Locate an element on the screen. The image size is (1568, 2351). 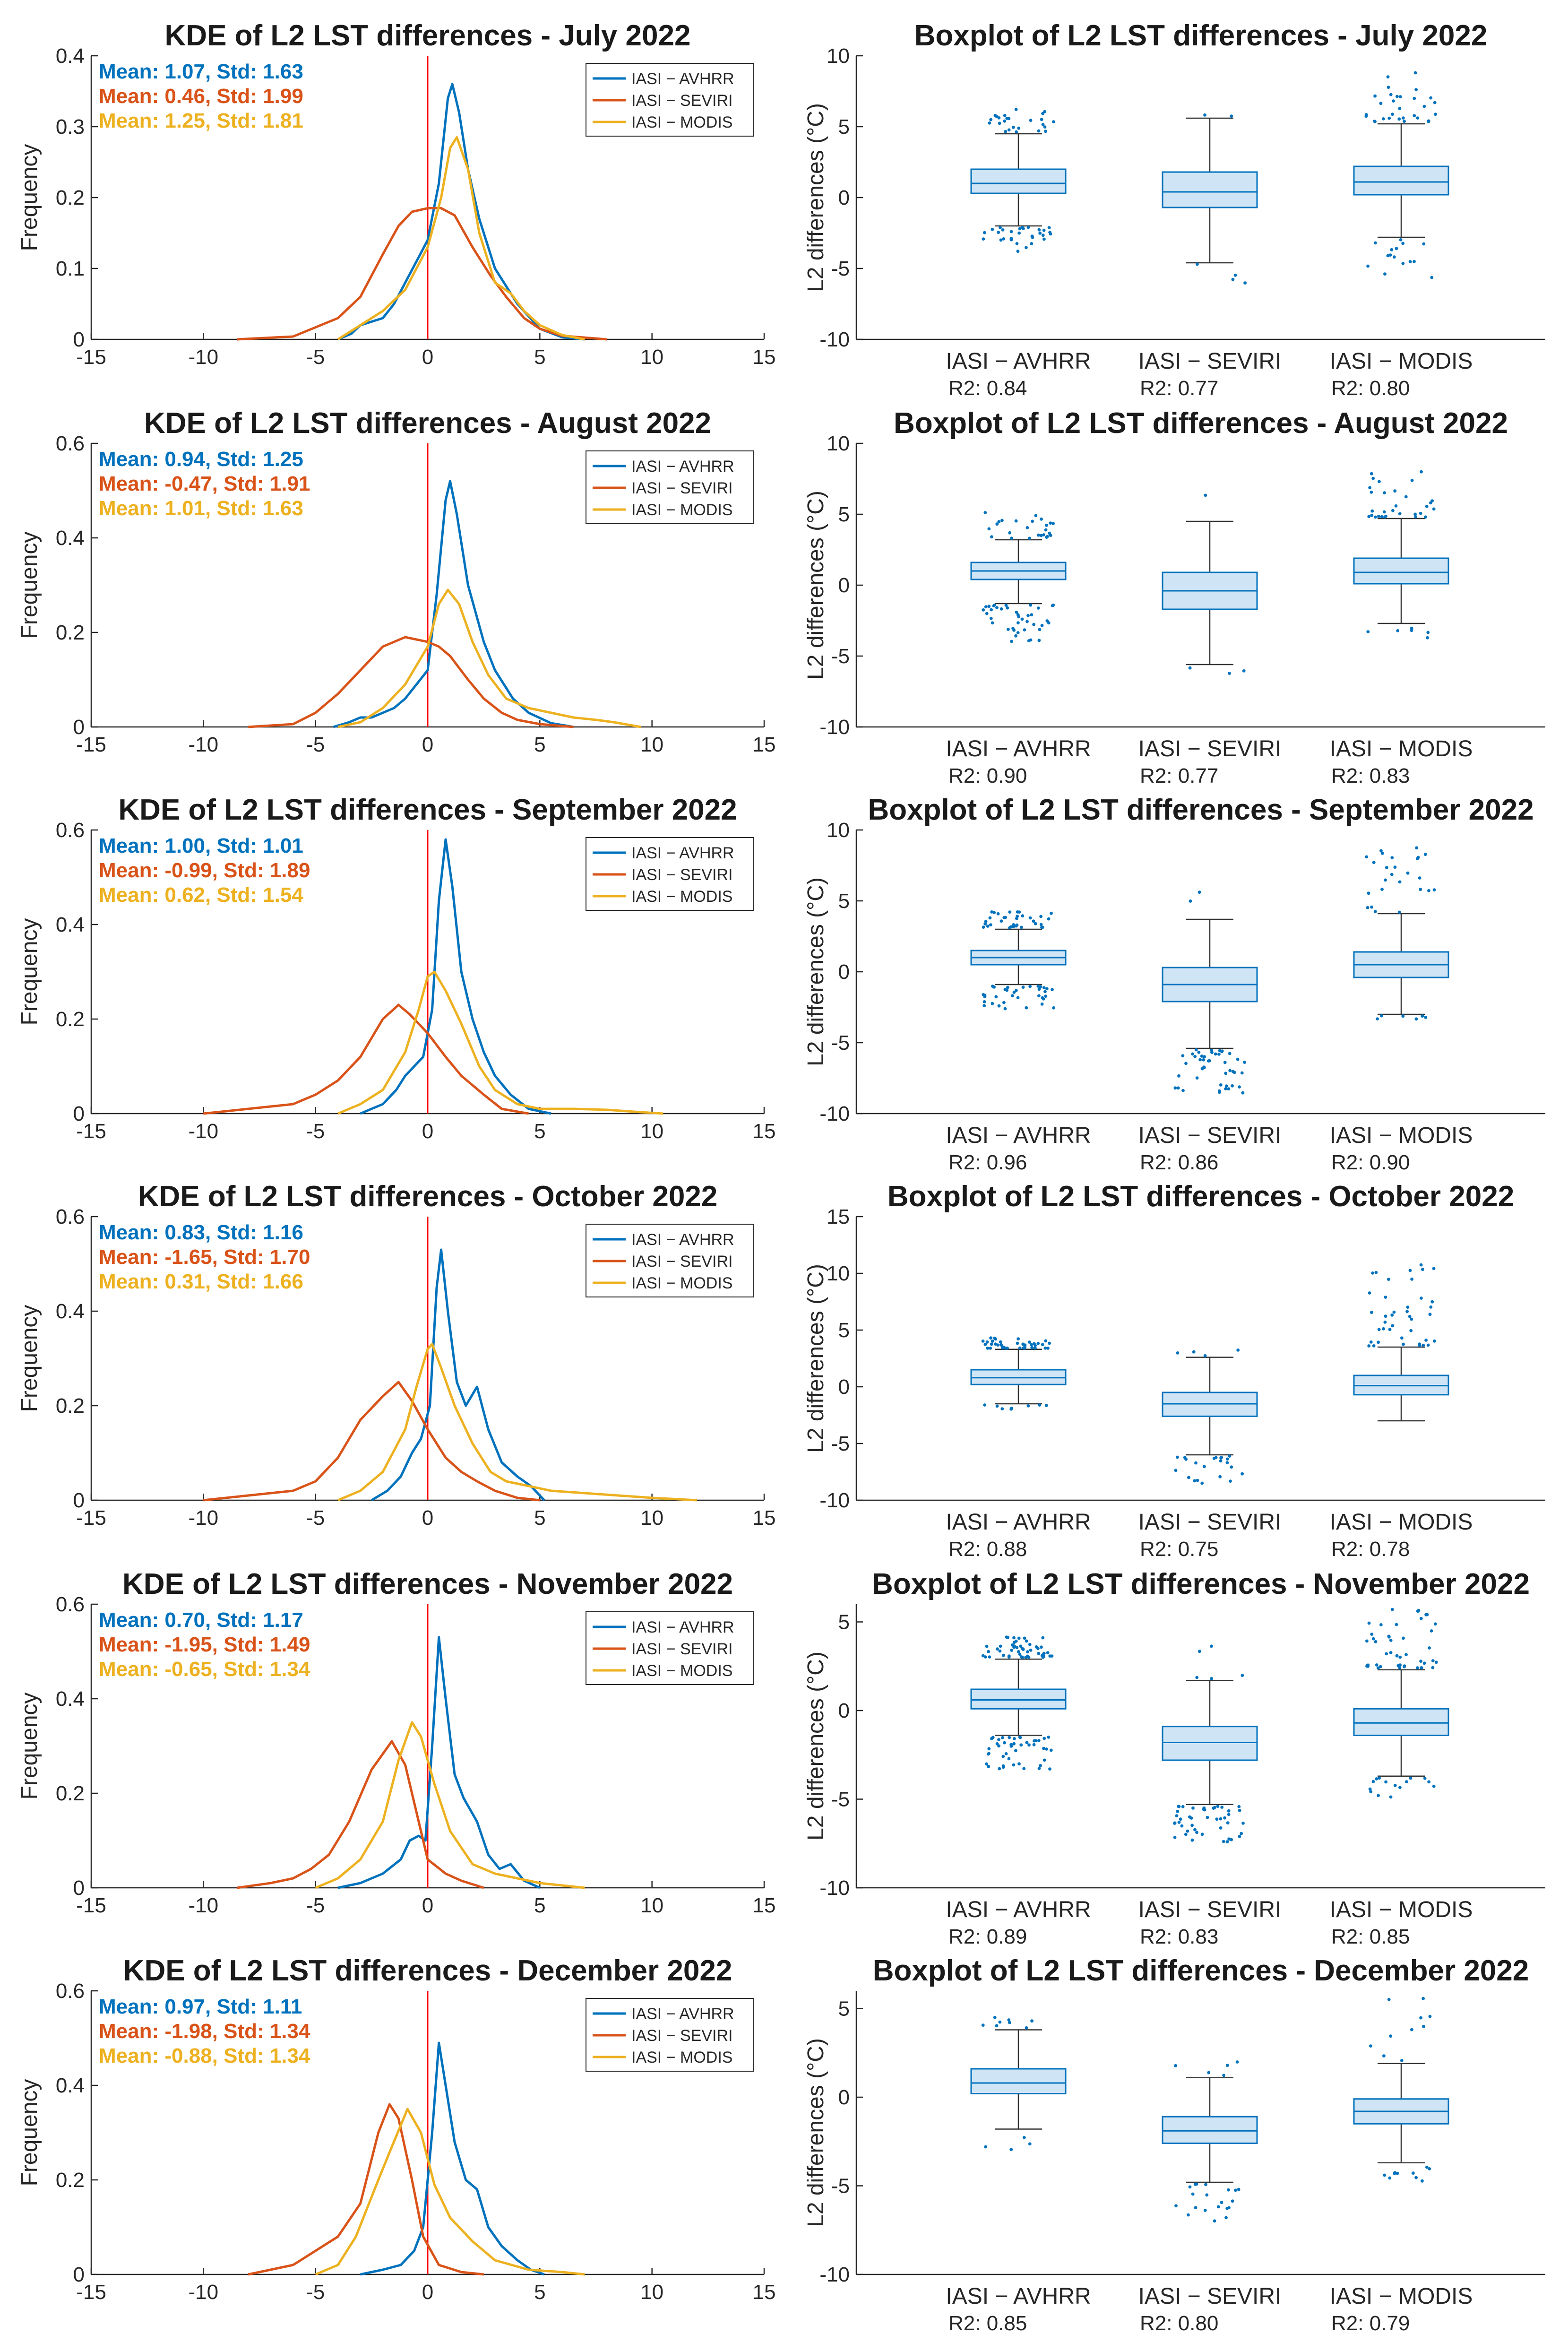
box-avhrr is located at coordinates (1018, 1703).